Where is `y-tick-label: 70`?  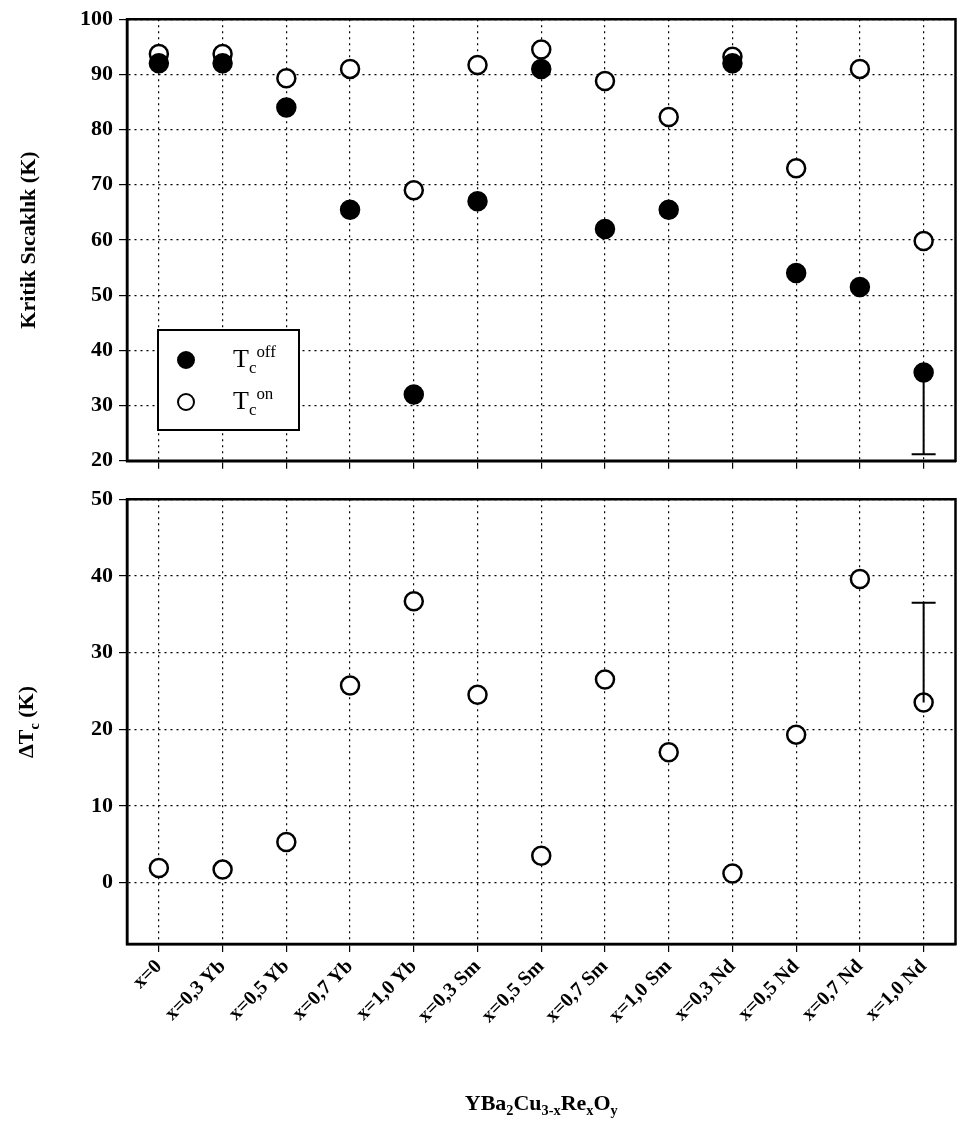 y-tick-label: 70 is located at coordinates (102, 183).